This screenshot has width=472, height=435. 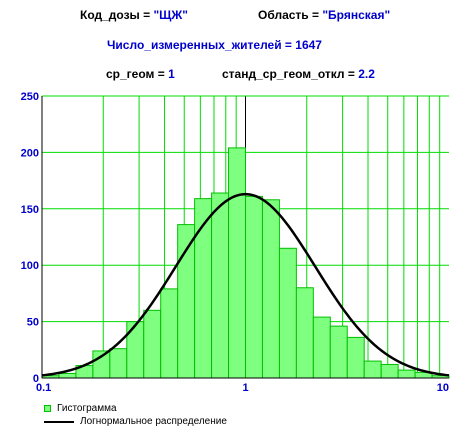 I want to click on y-tick-label: 100, so click(x=30, y=266).